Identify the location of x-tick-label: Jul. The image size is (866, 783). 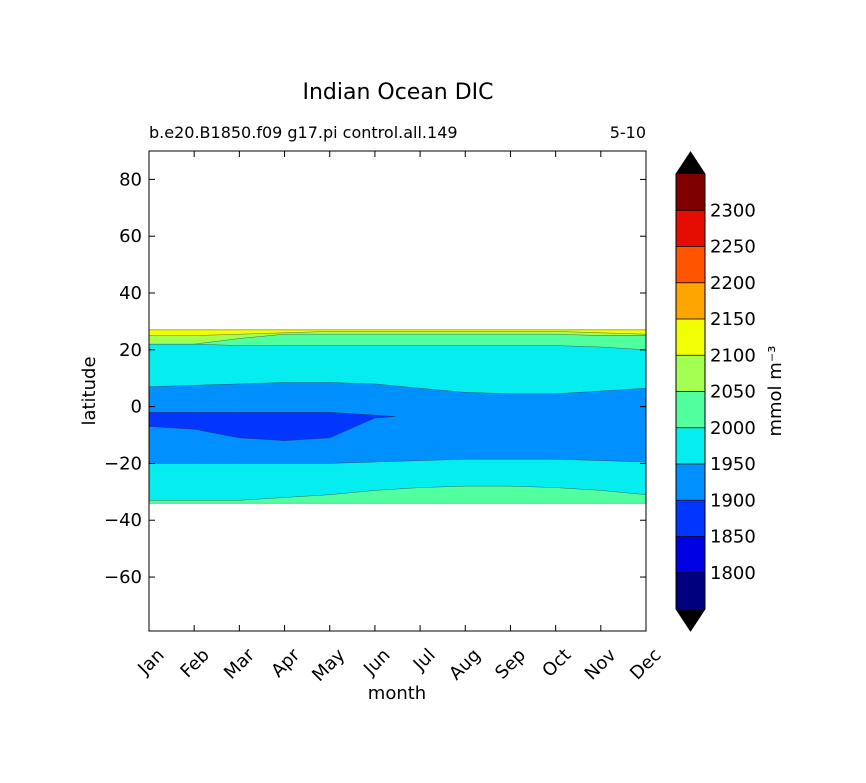
(424, 660).